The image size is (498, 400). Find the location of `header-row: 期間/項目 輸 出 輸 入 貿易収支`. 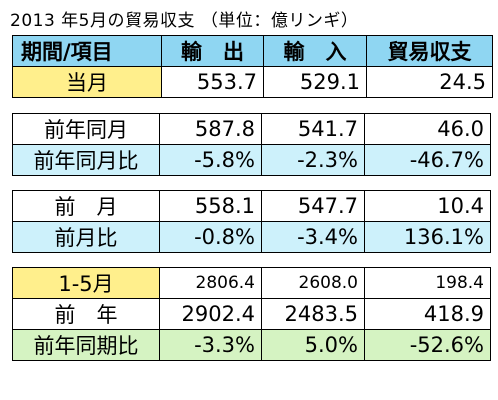

header-row: 期間/項目 輸 出 輸 入 貿易収支 is located at coordinates (252, 51).